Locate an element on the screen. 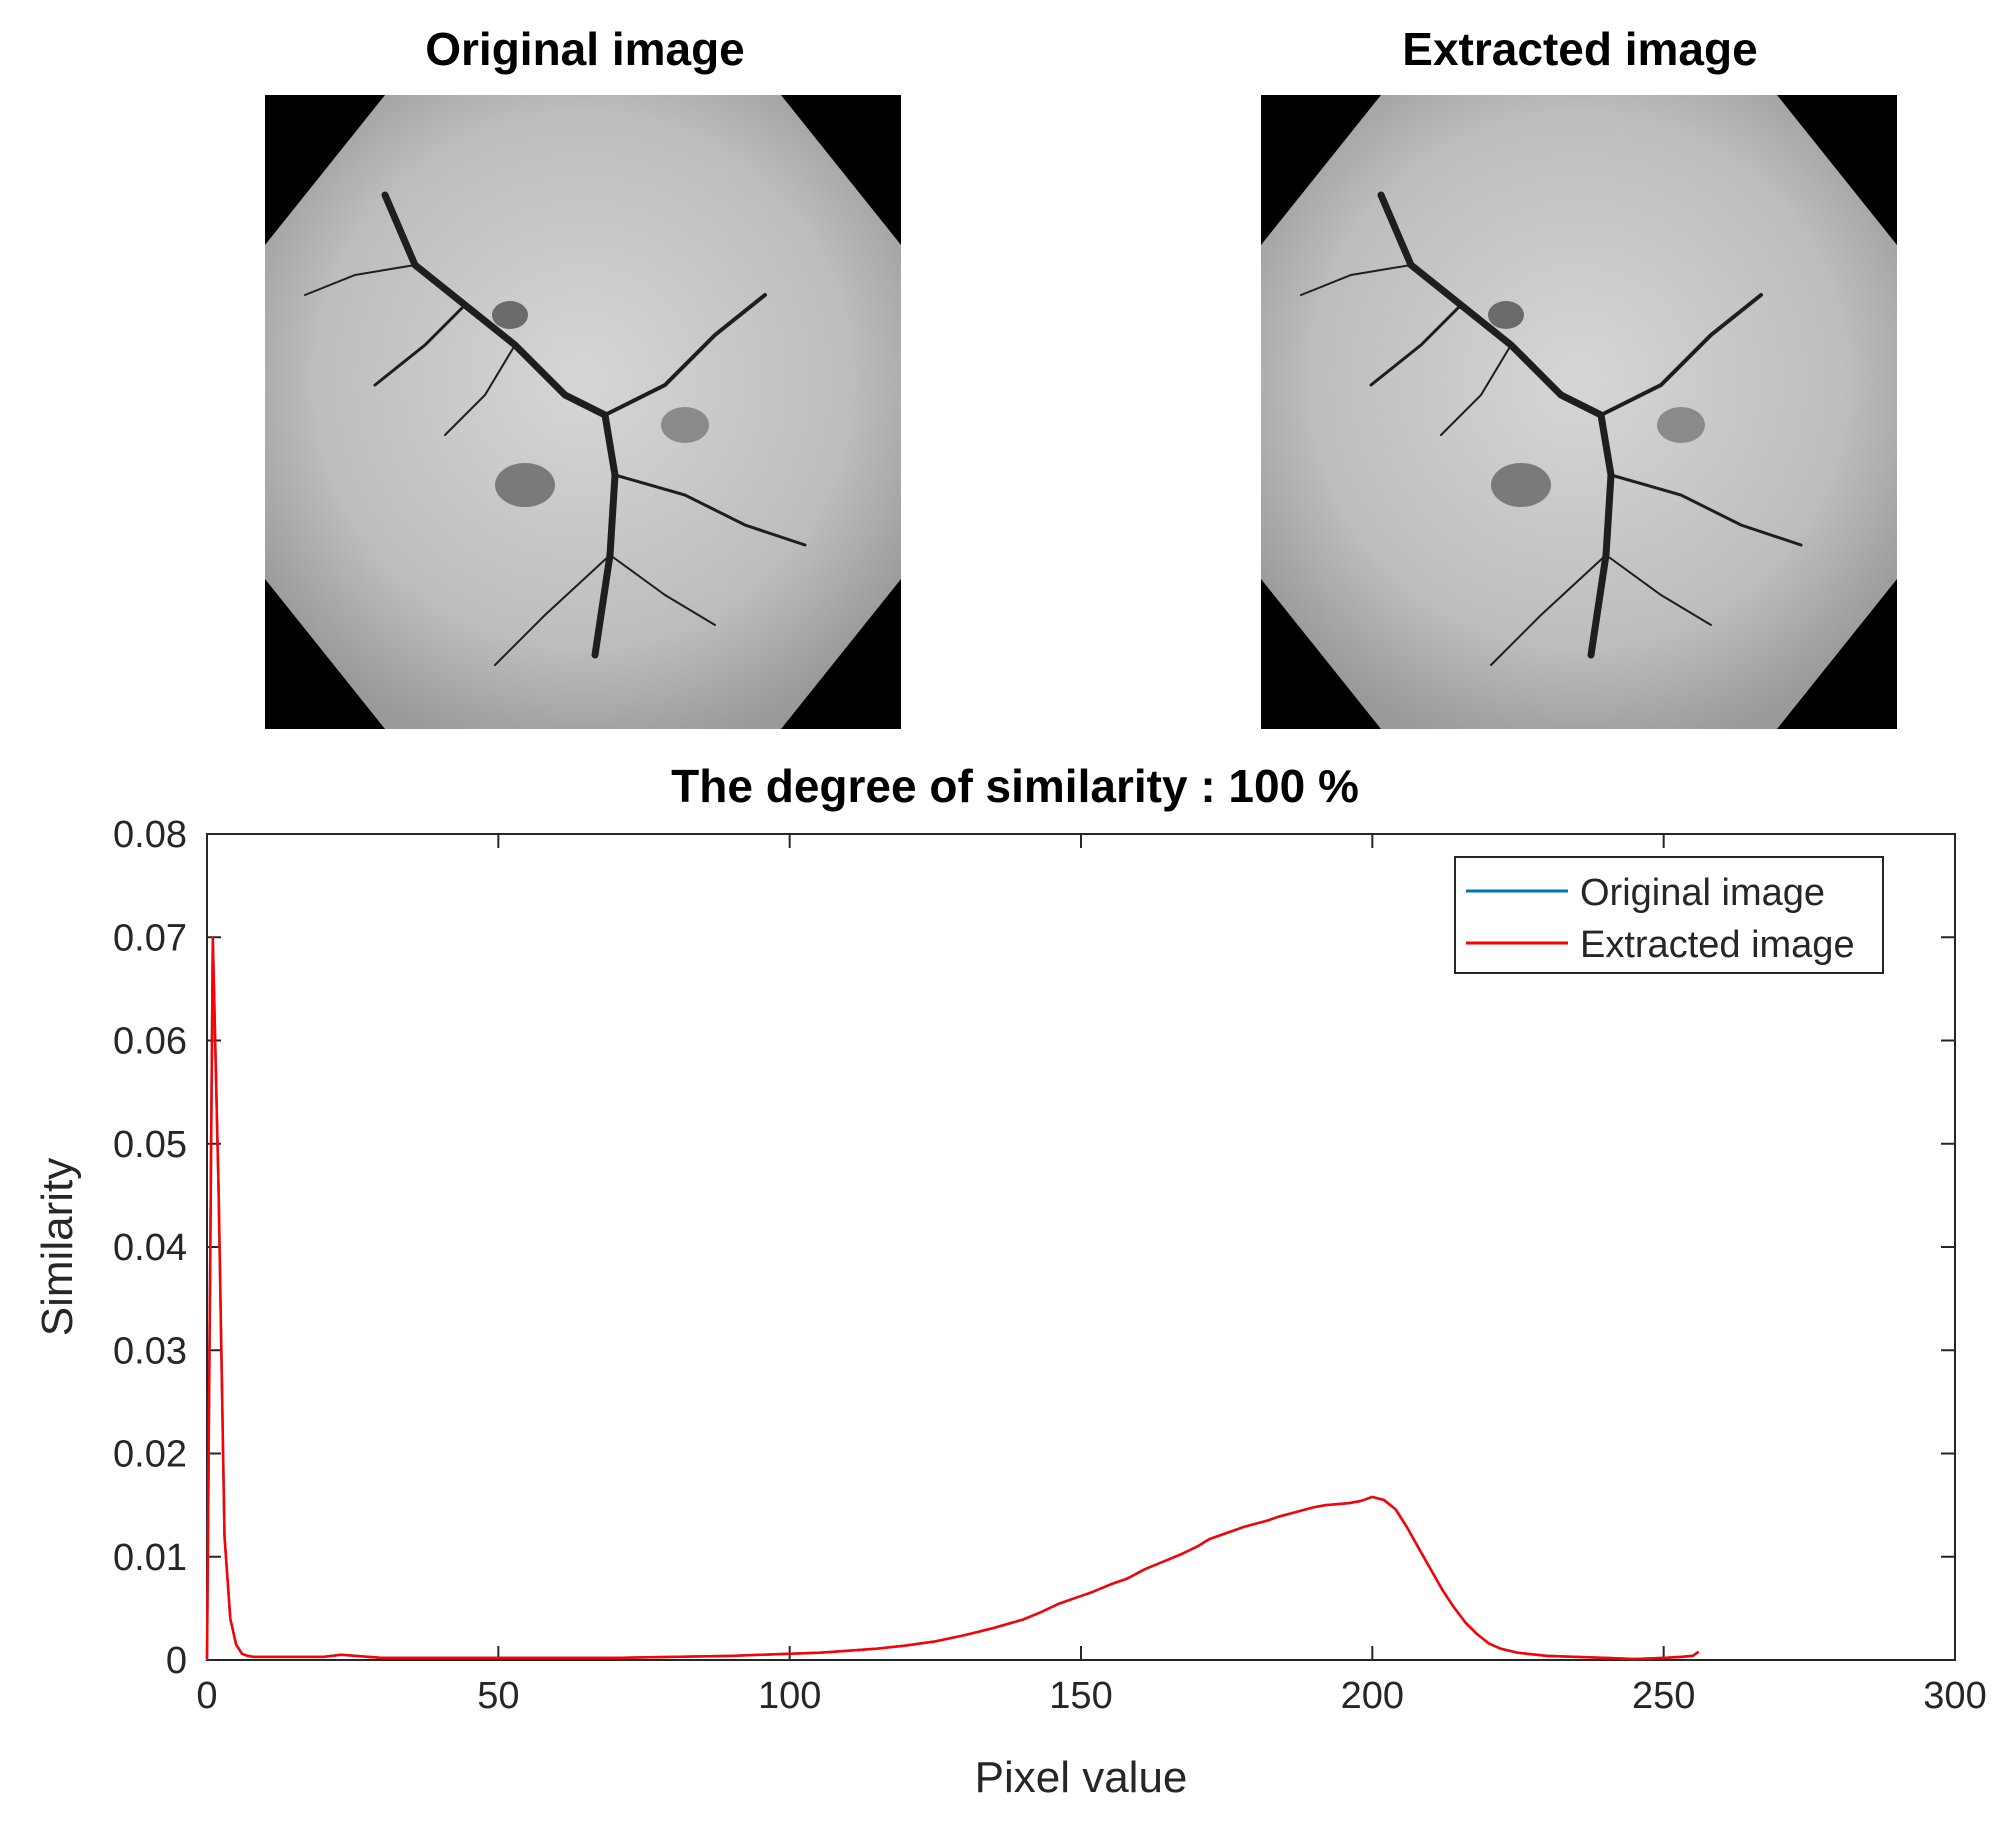 Image resolution: width=2016 pixels, height=1833 pixels. x-tick-label: 150 is located at coordinates (1080, 1696).